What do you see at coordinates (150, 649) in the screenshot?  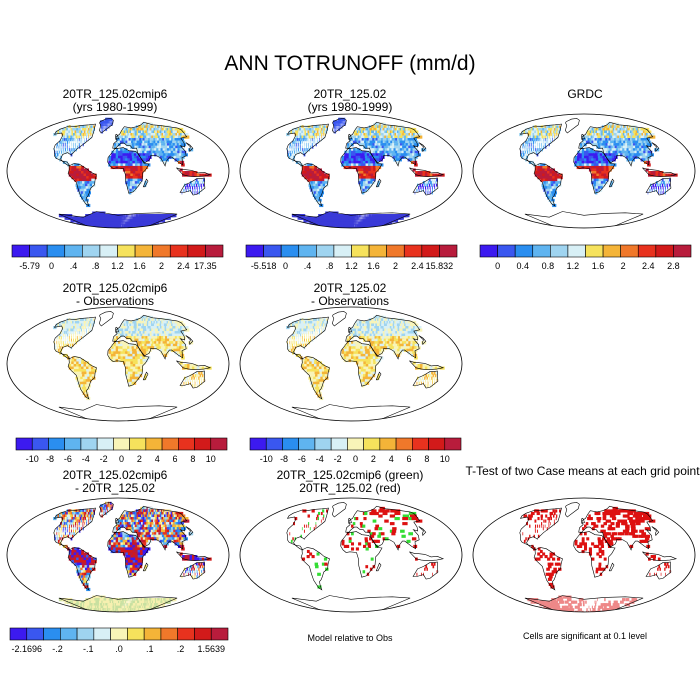 I see `colorbar-label: .1` at bounding box center [150, 649].